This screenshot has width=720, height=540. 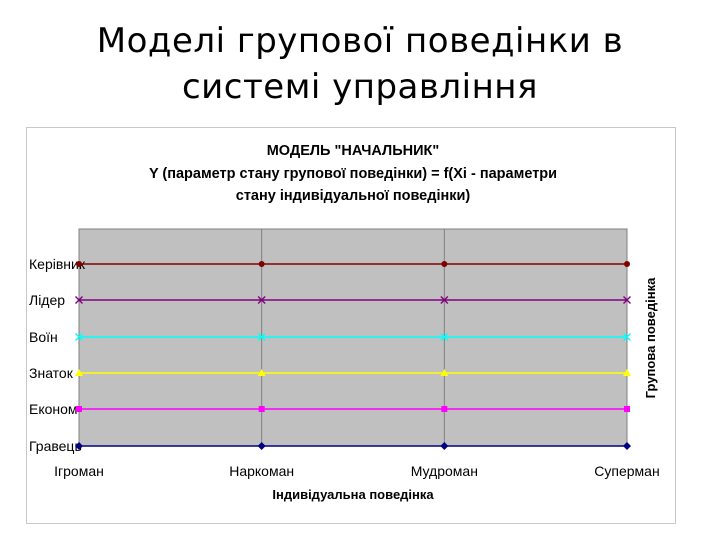 What do you see at coordinates (444, 471) in the screenshot?
I see `x-tick-label: Мудроман` at bounding box center [444, 471].